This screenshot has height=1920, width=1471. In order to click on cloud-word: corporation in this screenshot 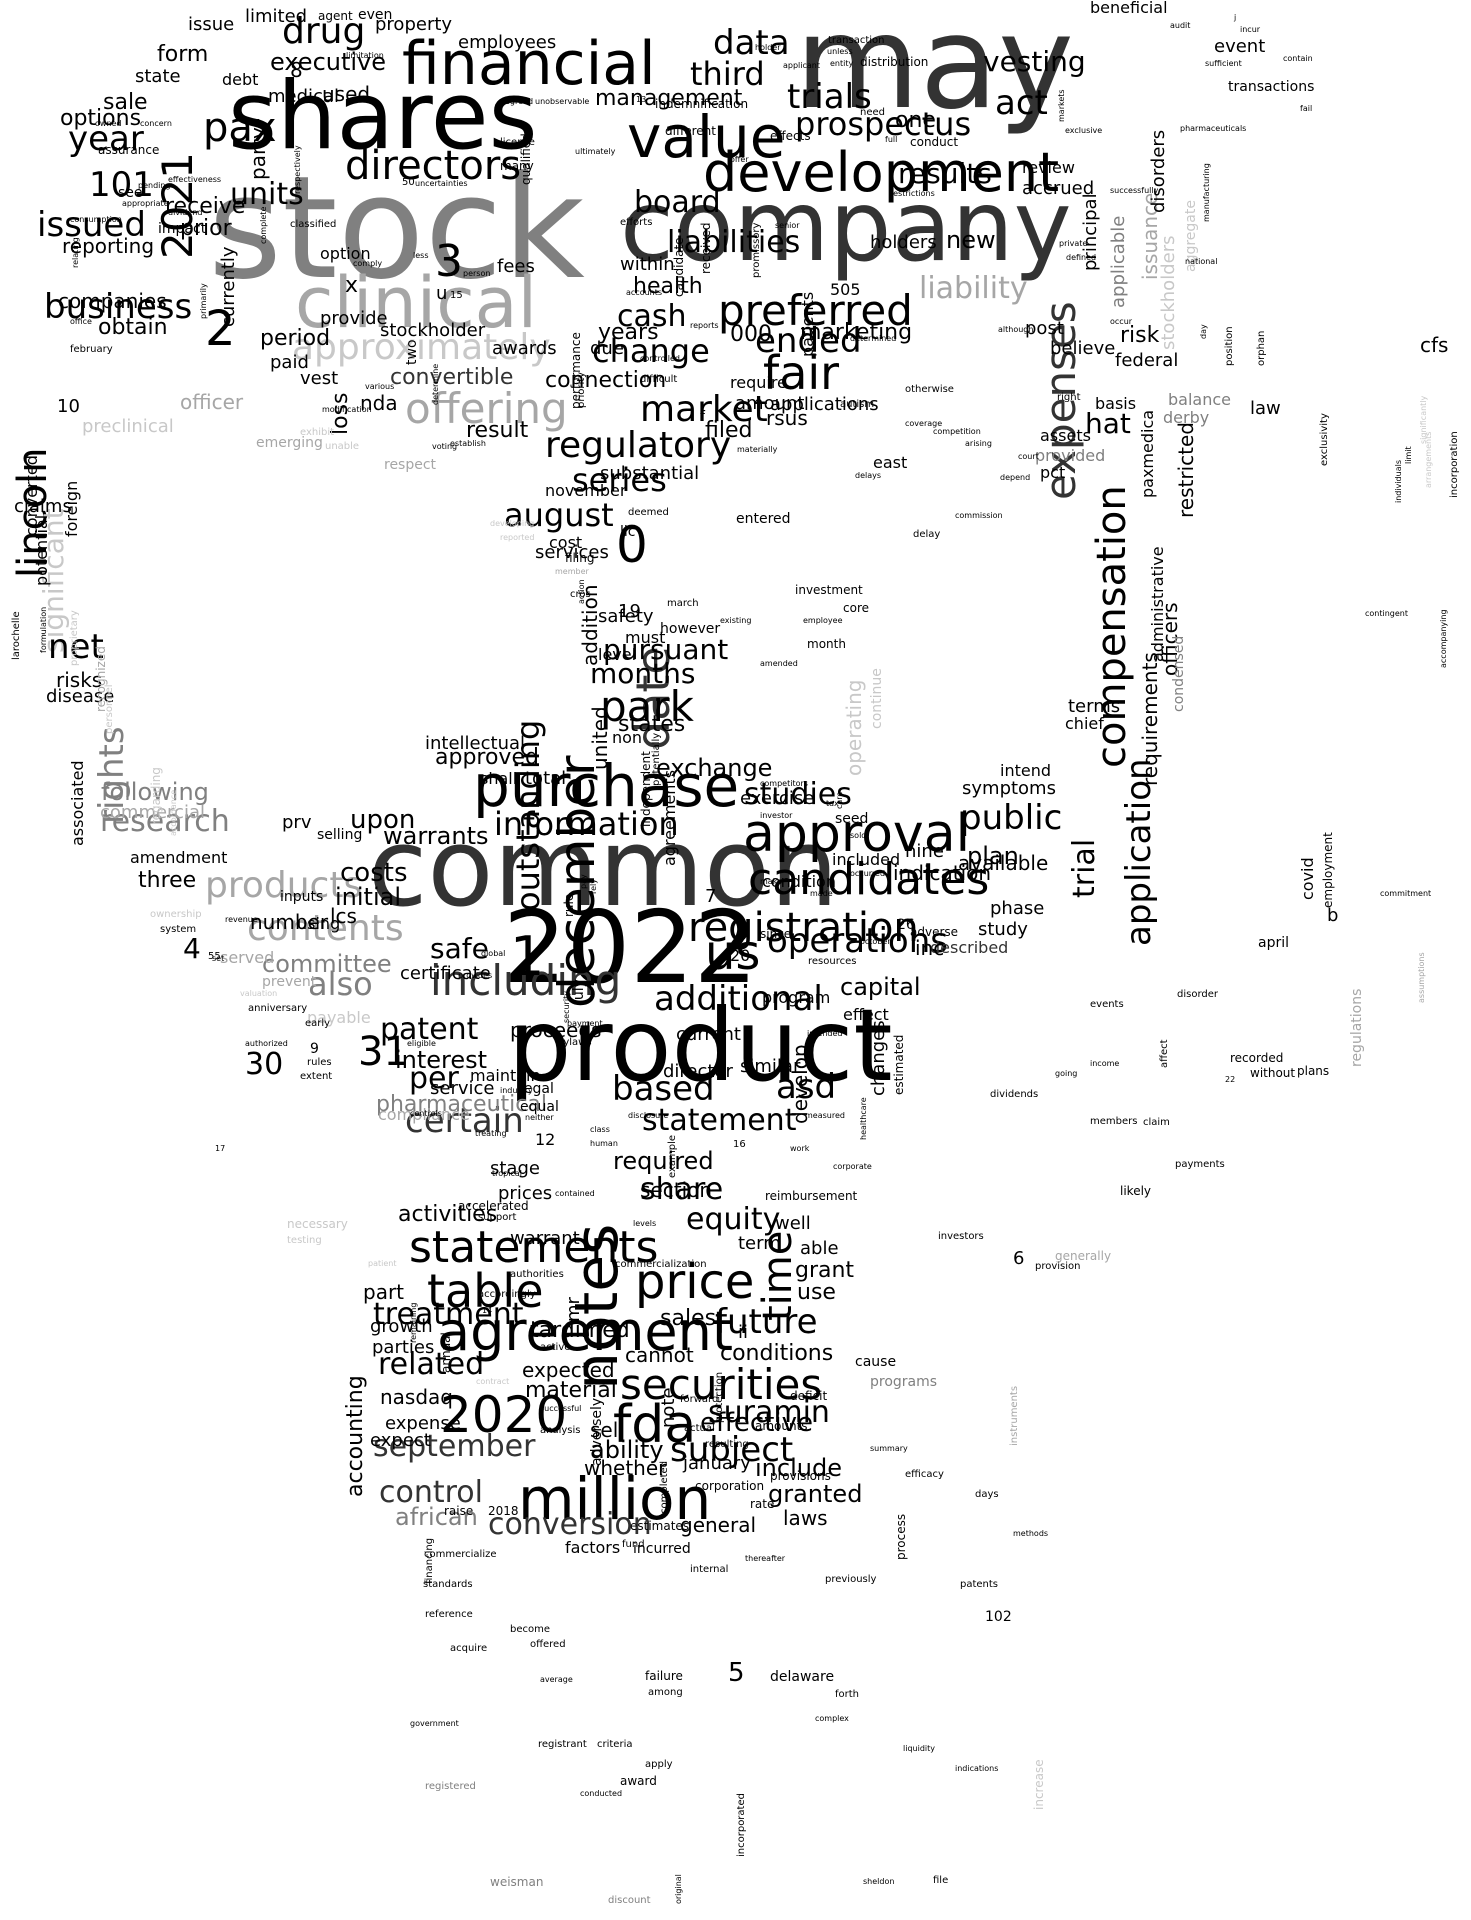, I will do `click(730, 1486)`.